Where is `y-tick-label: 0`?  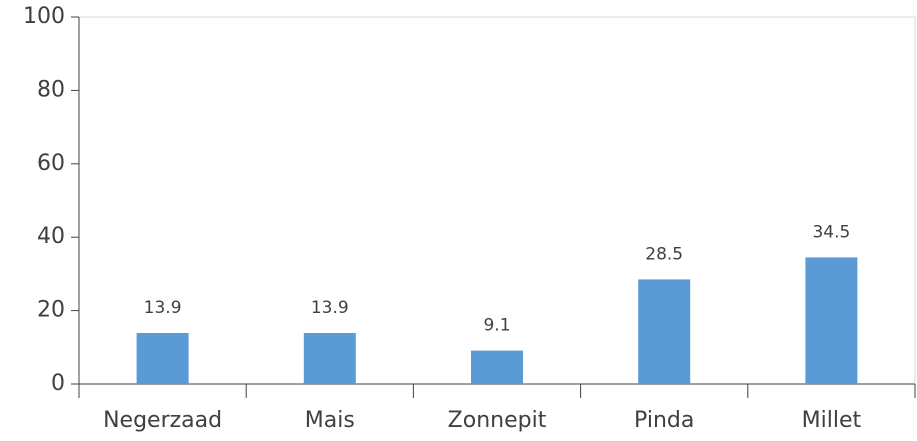 y-tick-label: 0 is located at coordinates (58, 383).